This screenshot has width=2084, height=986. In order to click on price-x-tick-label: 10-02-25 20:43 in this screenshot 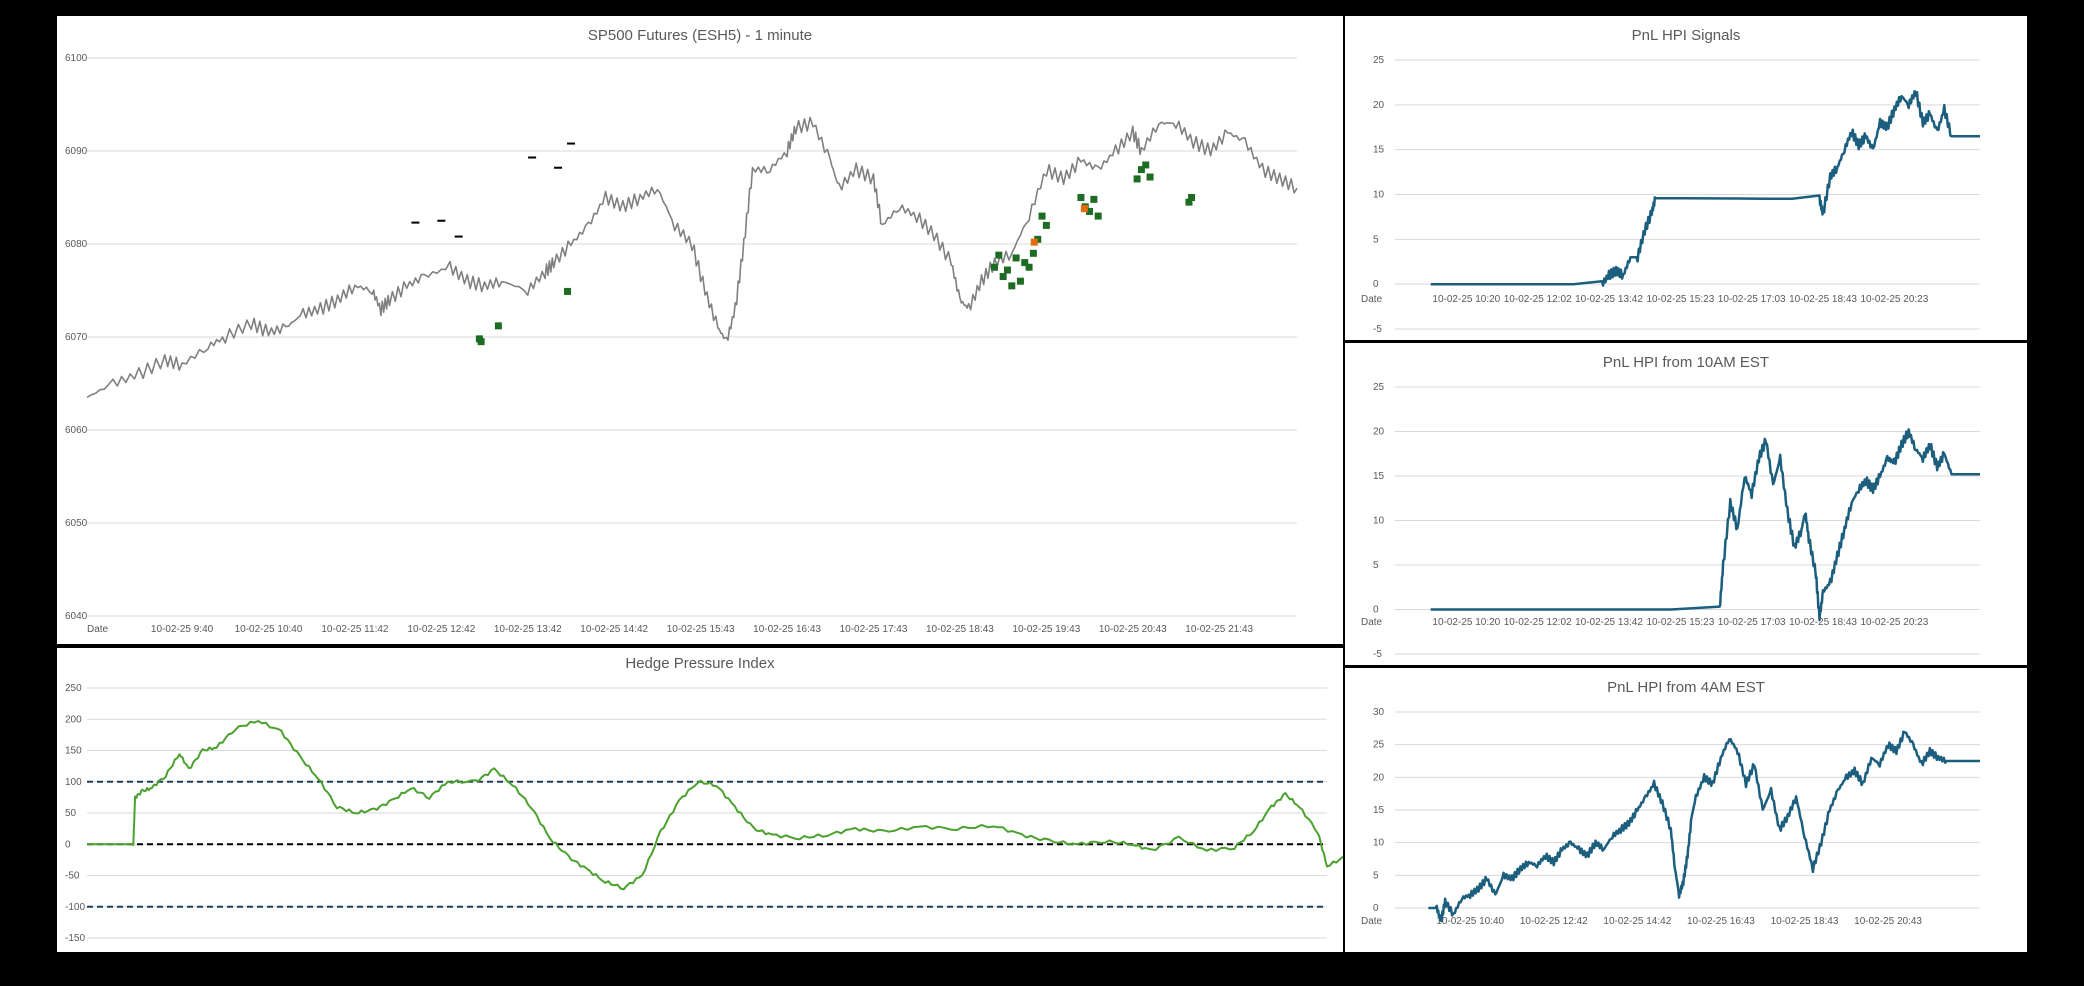, I will do `click(1133, 629)`.